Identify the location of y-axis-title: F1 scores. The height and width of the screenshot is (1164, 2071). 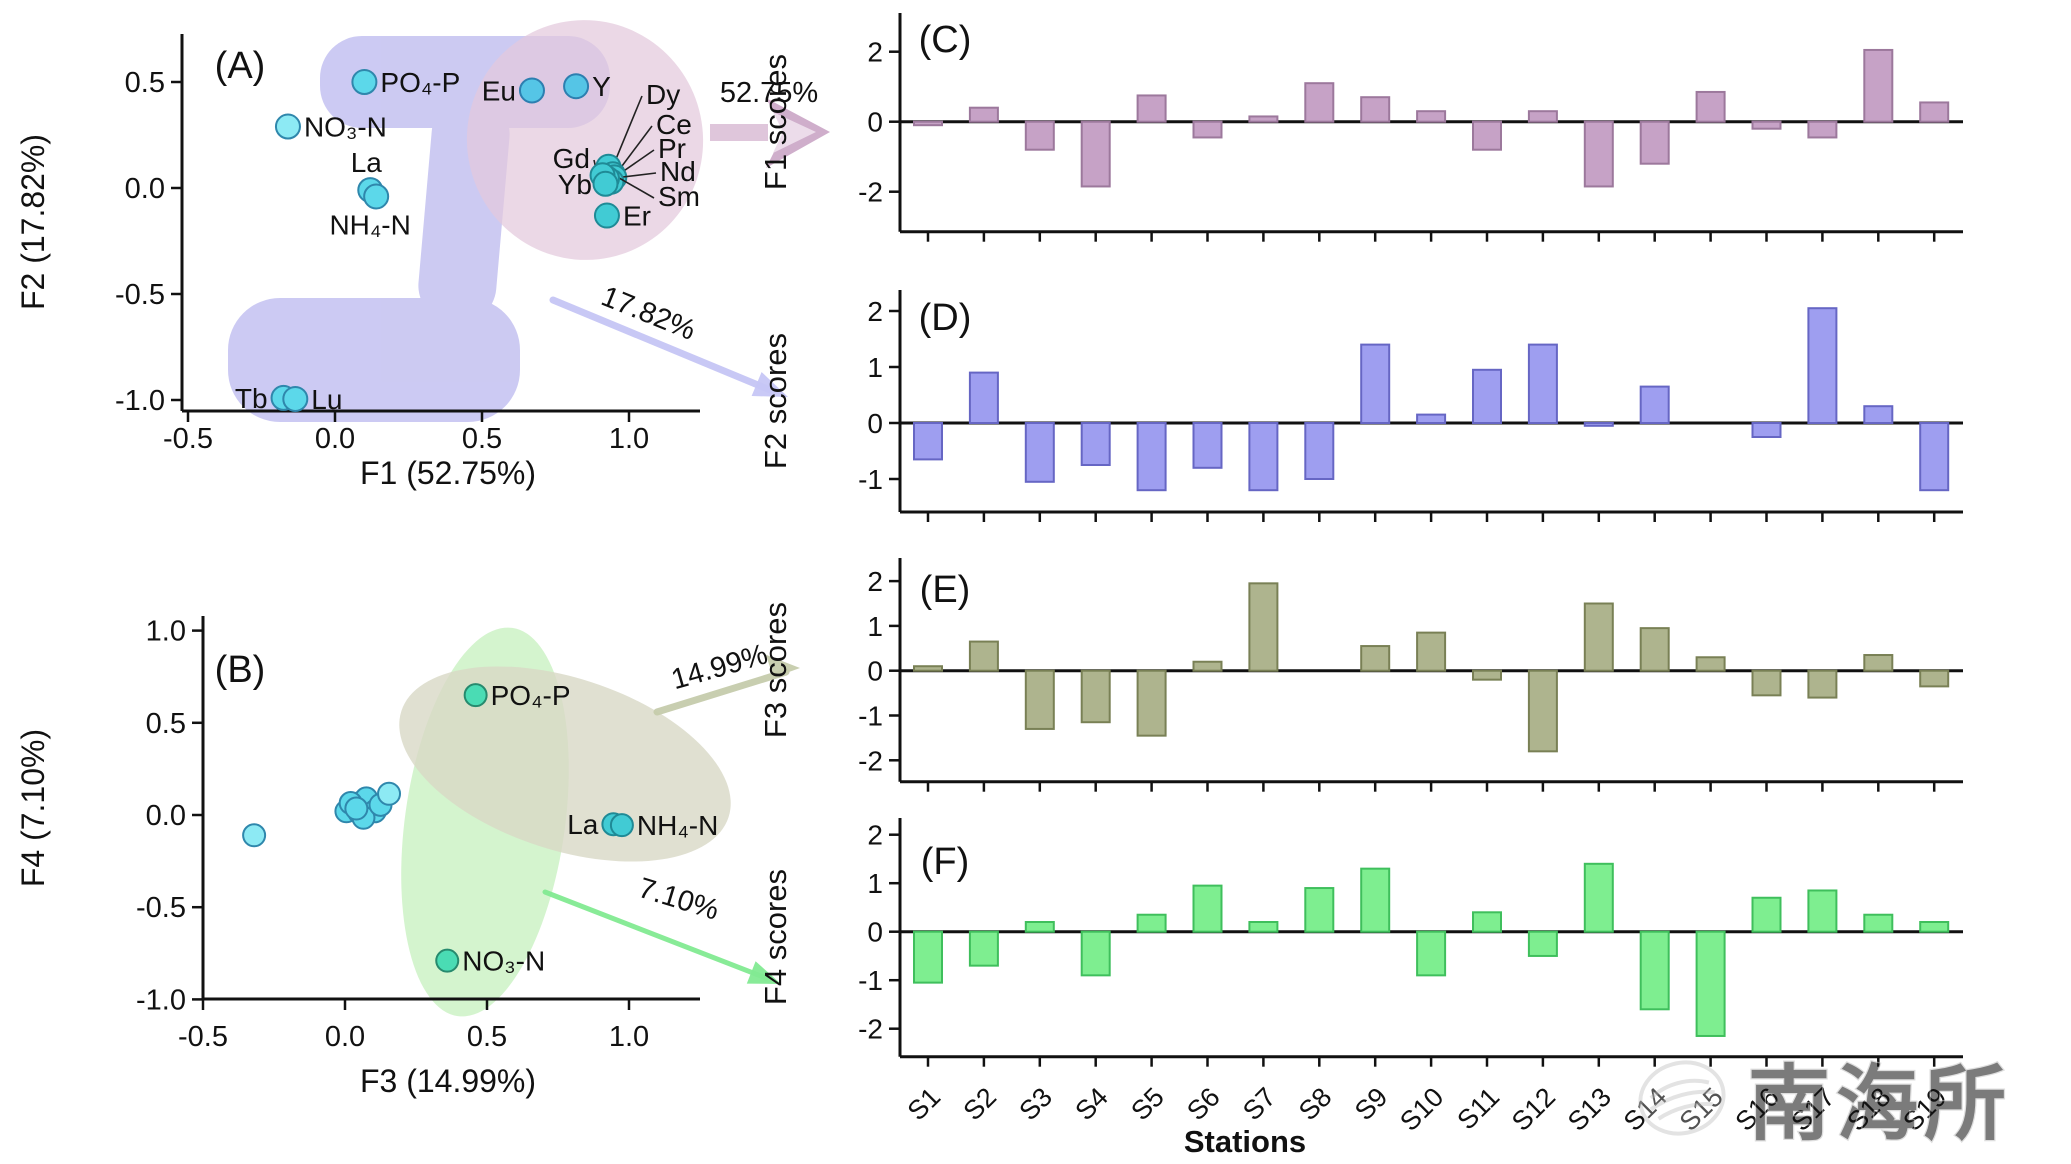
(775, 122).